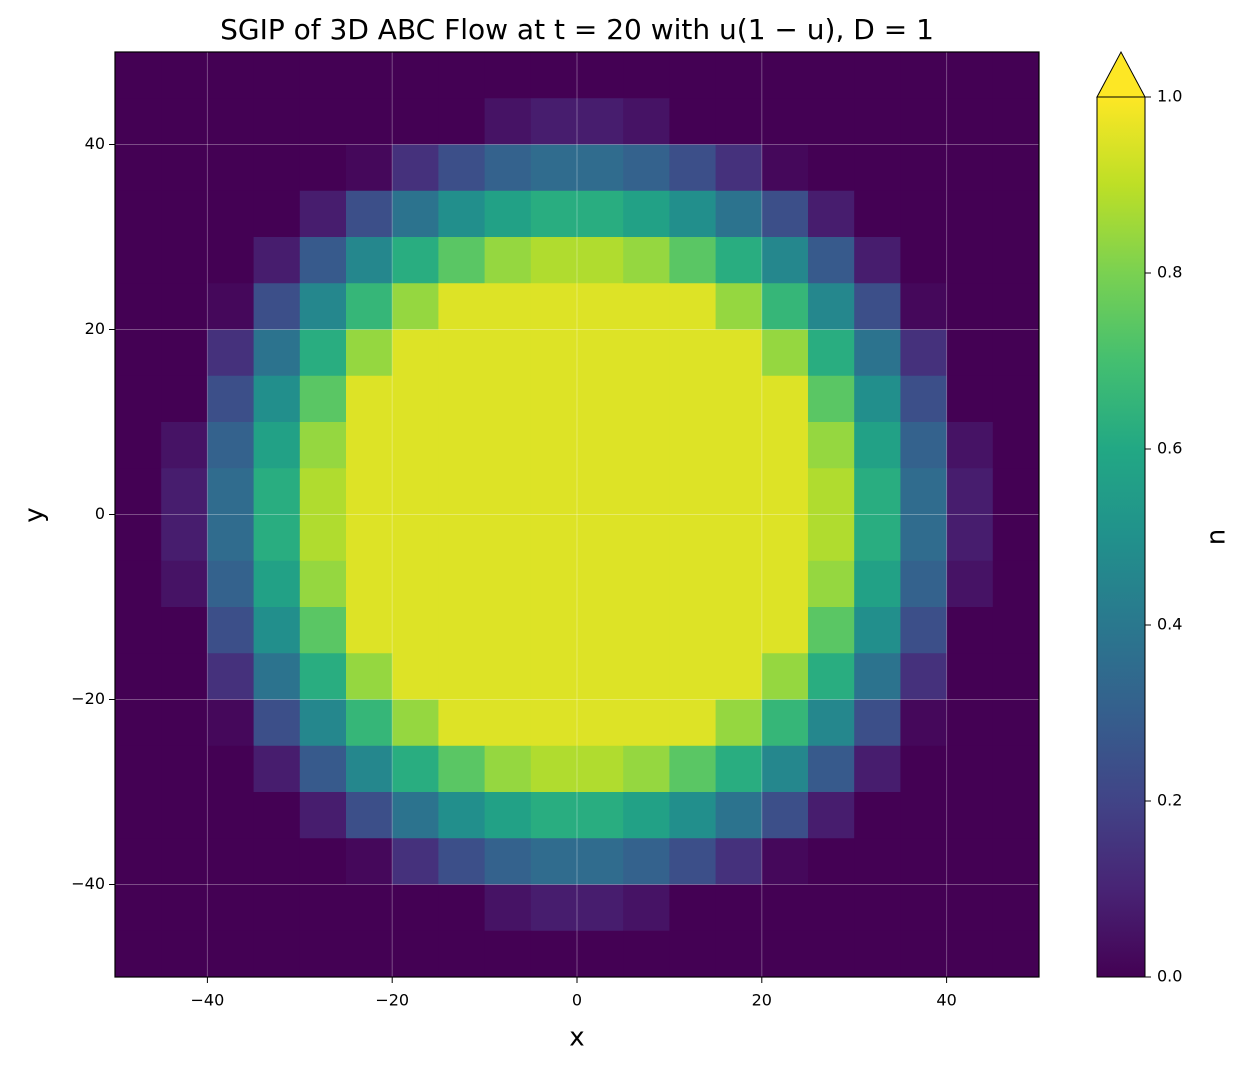 Image resolution: width=1247 pixels, height=1069 pixels. What do you see at coordinates (95, 328) in the screenshot?
I see `y-tick-label: 20` at bounding box center [95, 328].